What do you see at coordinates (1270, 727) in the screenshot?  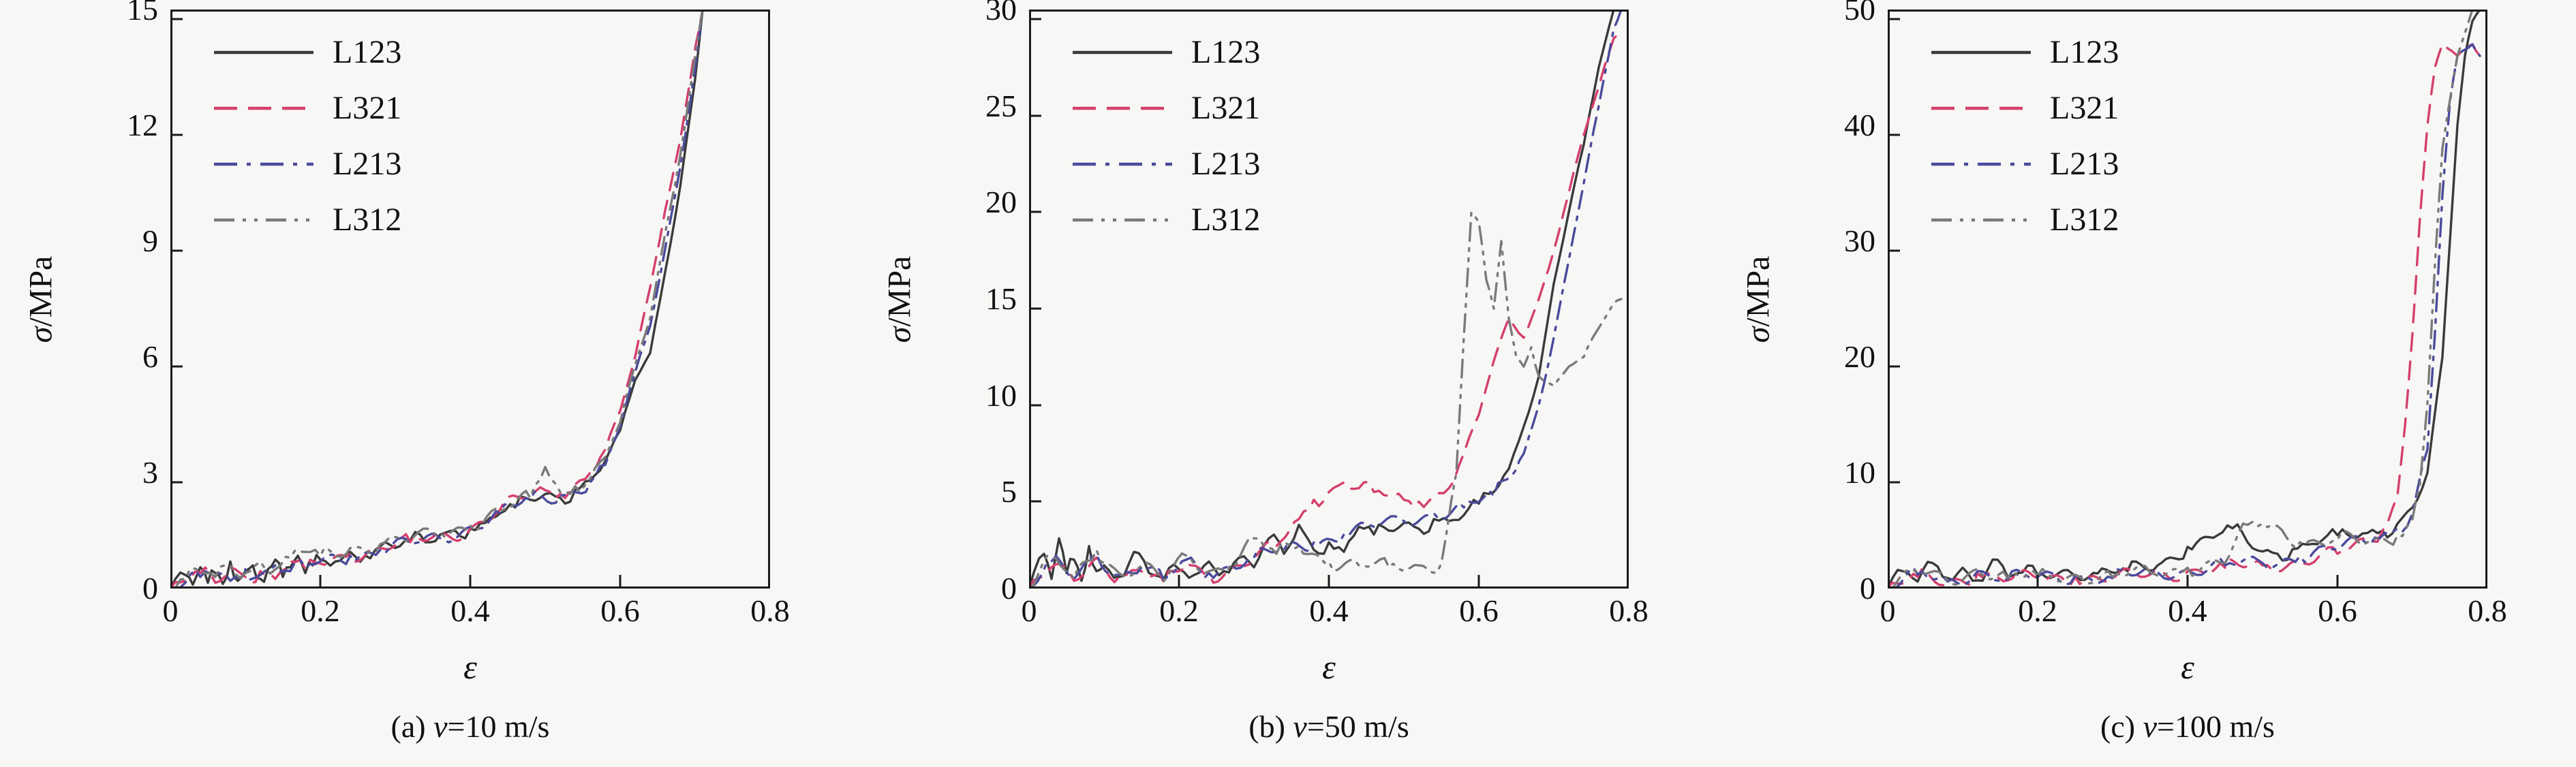 I see `caption-b-prefix: (b)` at bounding box center [1270, 727].